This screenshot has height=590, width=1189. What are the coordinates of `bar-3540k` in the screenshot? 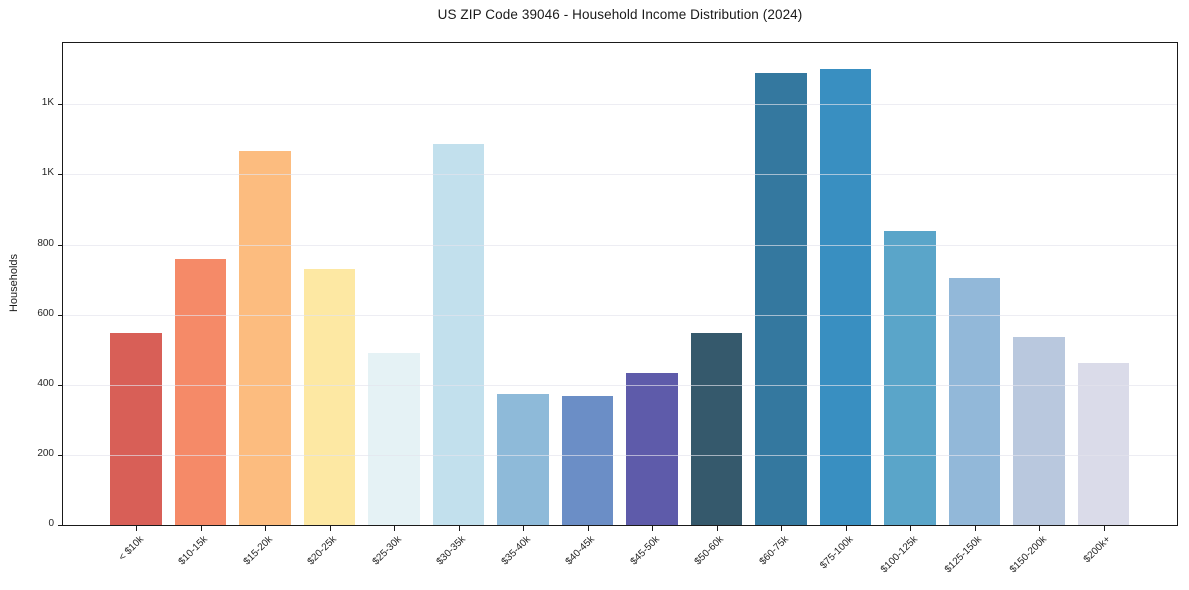 It's located at (523, 459).